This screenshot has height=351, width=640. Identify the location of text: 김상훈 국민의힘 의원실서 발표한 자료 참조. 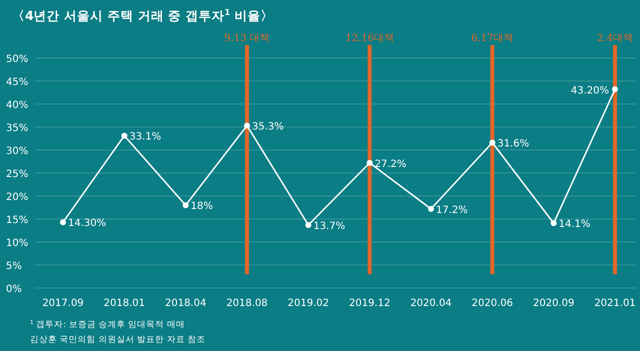
(118, 340).